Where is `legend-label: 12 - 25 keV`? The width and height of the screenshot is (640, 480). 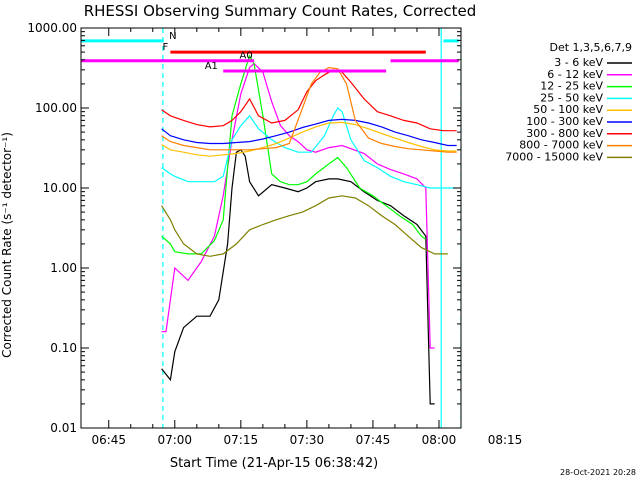
legend-label: 12 - 25 keV is located at coordinates (571, 86).